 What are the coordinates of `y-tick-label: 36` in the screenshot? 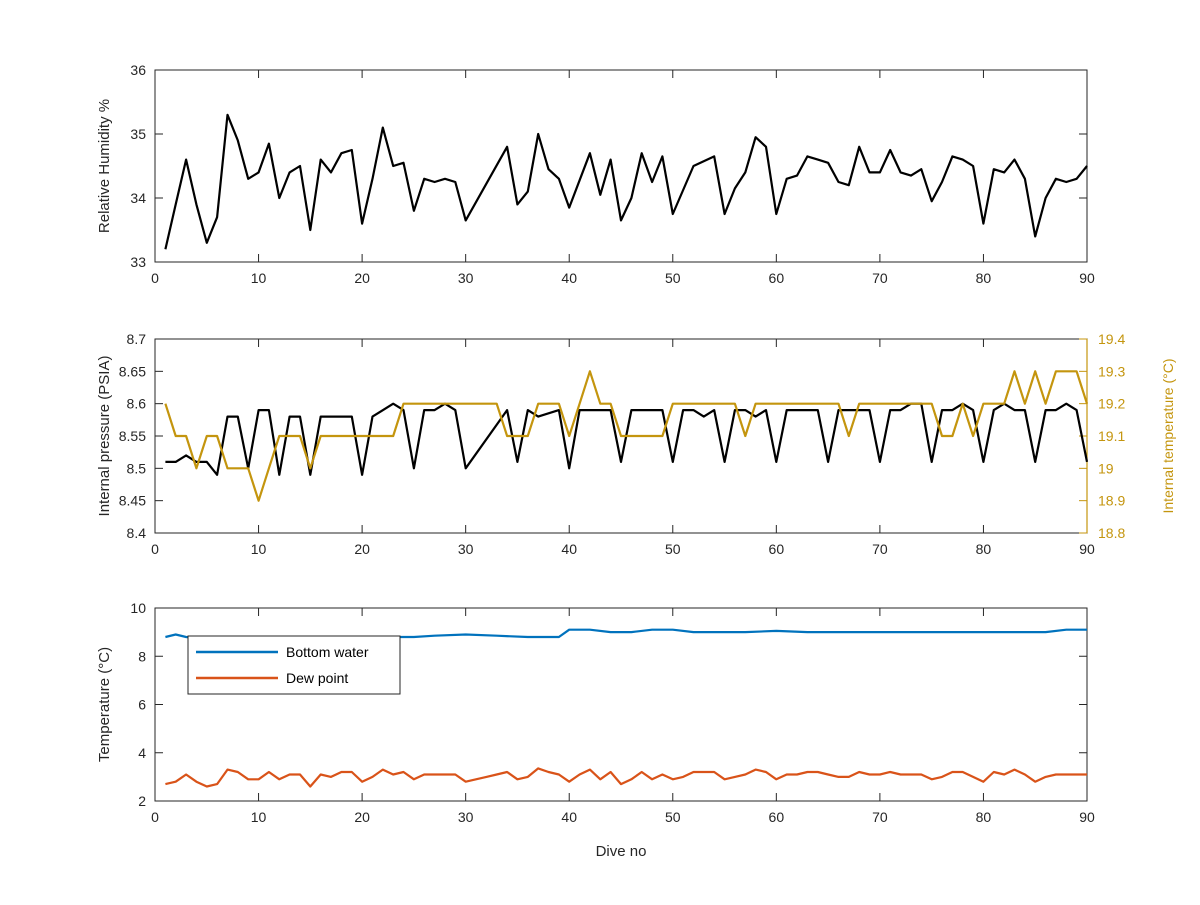 It's located at (138, 70).